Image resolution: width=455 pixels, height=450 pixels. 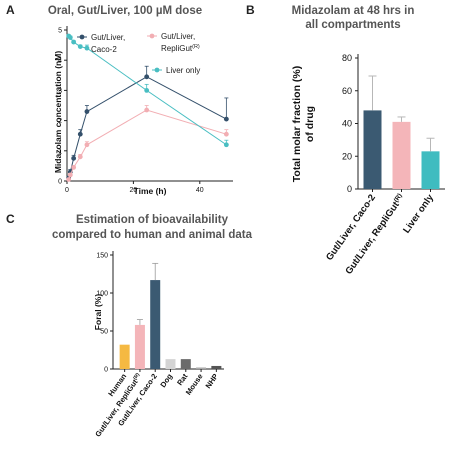 I want to click on panel-b-ytick-label: 40, so click(x=347, y=124).